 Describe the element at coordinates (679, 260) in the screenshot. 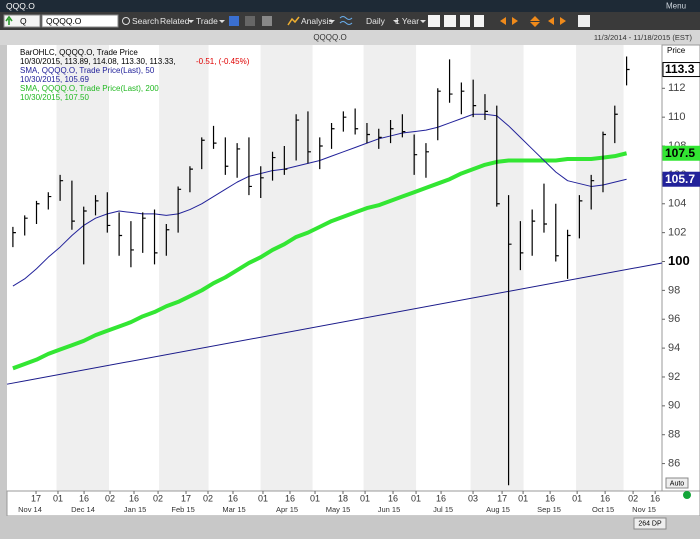

I see `y-tick-label: 100` at that location.